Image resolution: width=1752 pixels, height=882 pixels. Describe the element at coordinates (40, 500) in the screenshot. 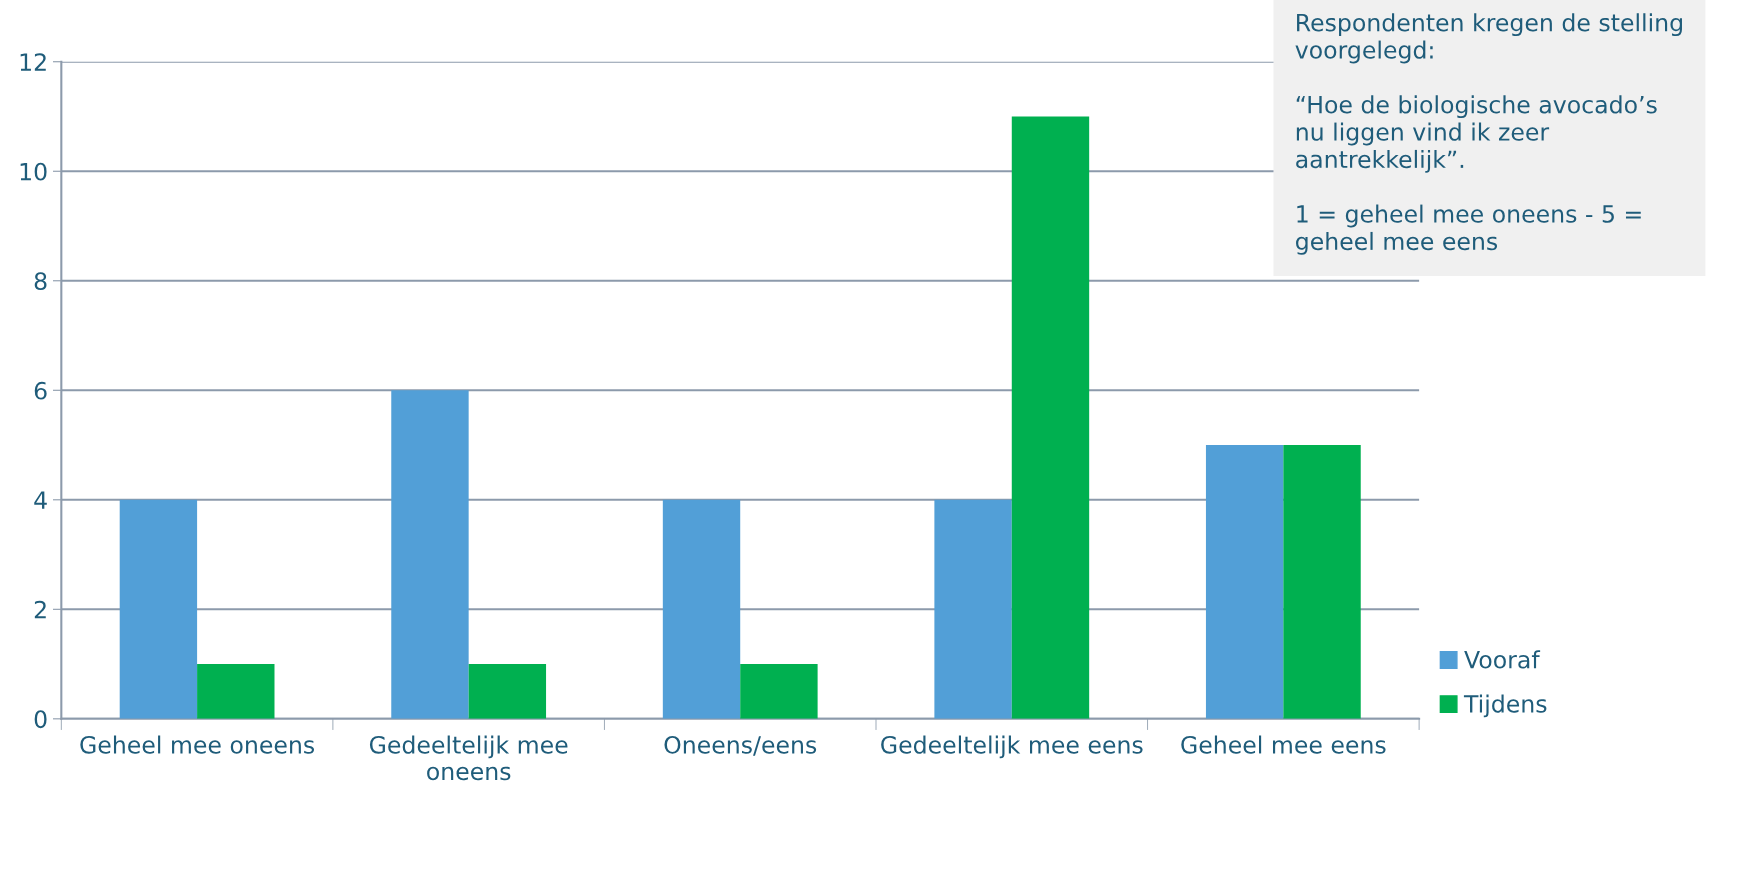

I see `y-tick-label: 4` at that location.